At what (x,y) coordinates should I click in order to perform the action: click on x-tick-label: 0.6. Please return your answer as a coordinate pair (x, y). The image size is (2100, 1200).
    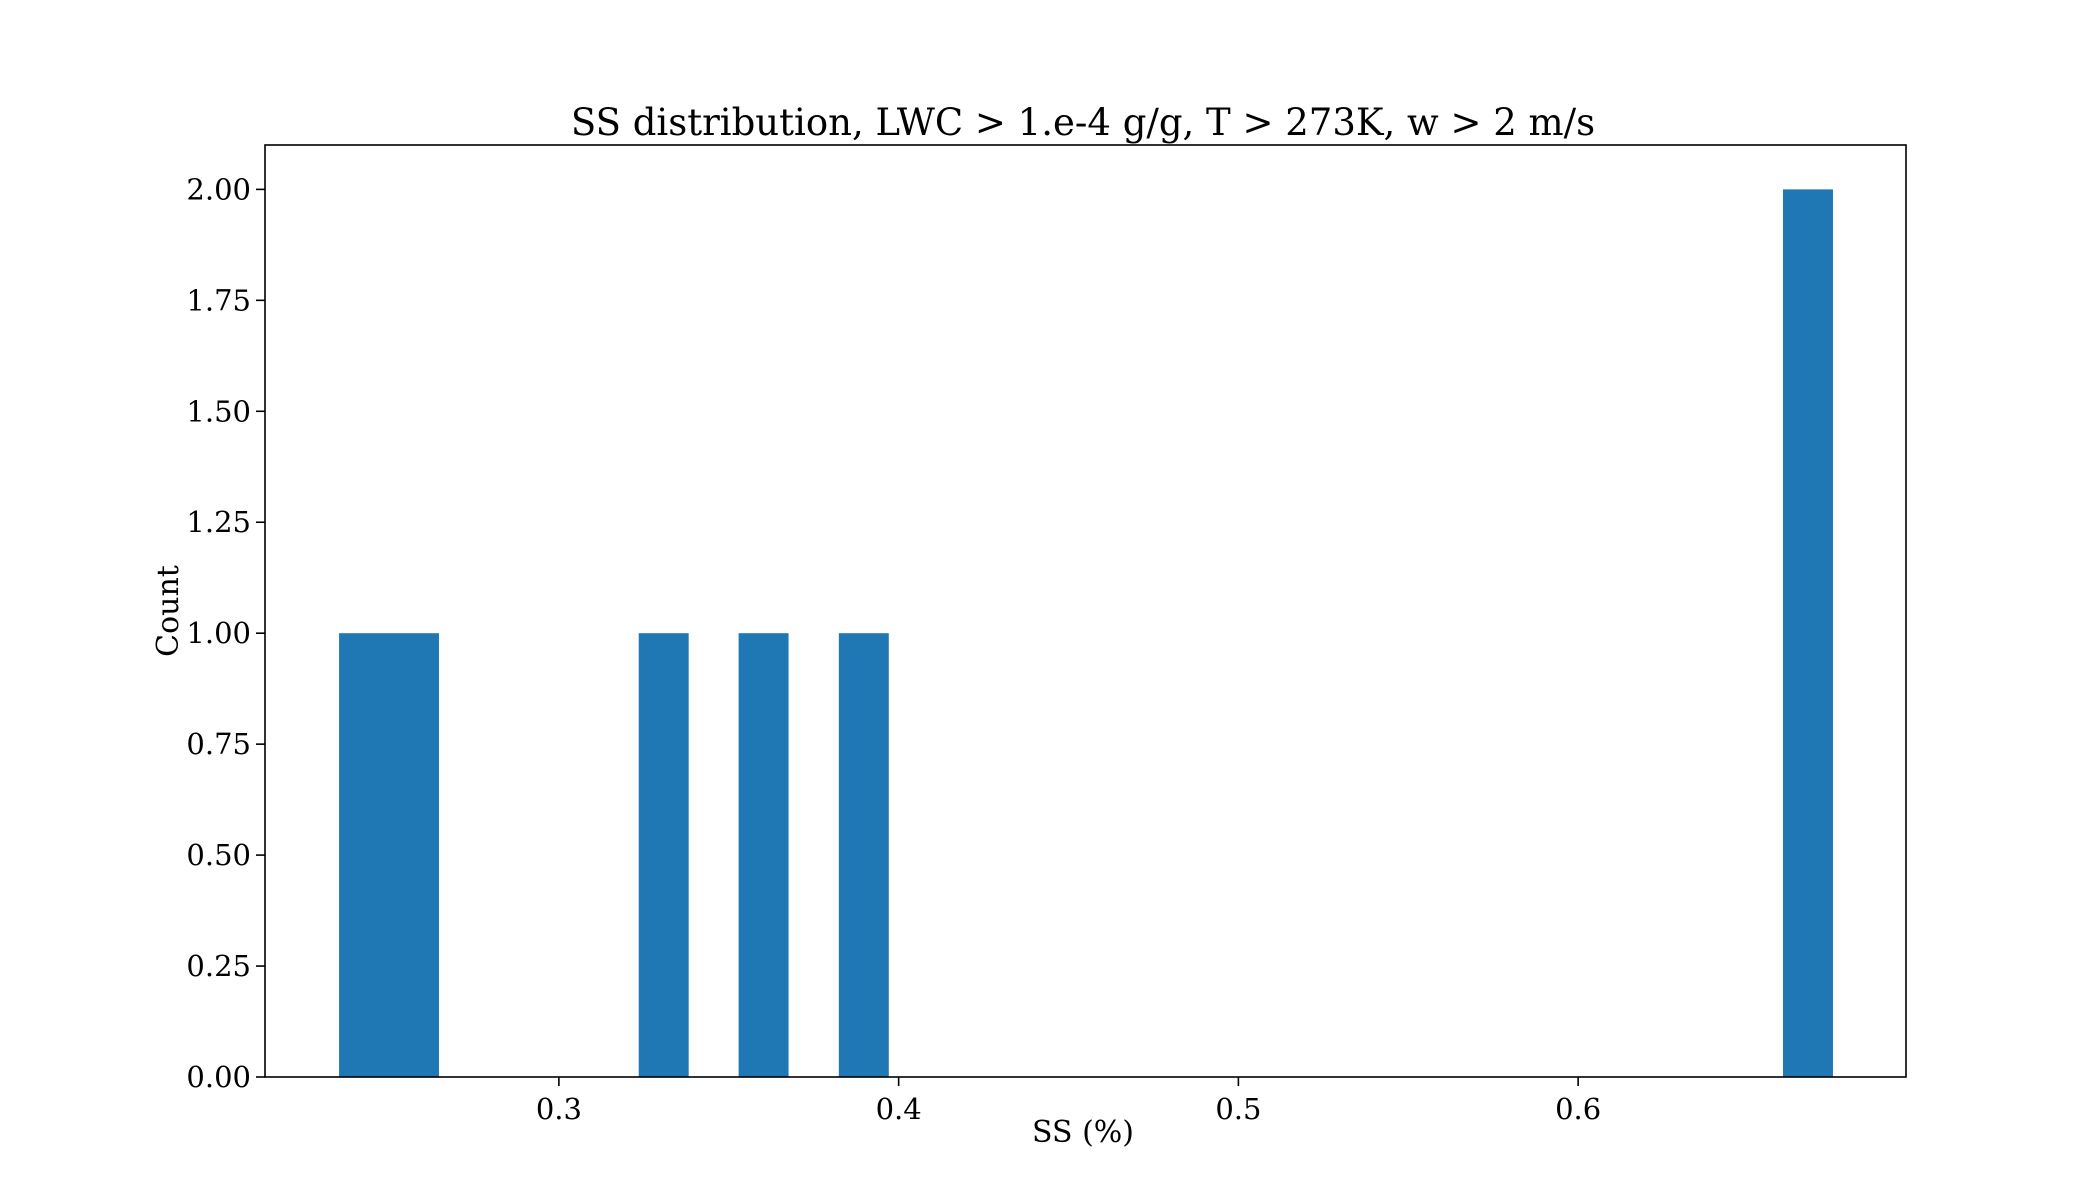
    Looking at the image, I should click on (1578, 1109).